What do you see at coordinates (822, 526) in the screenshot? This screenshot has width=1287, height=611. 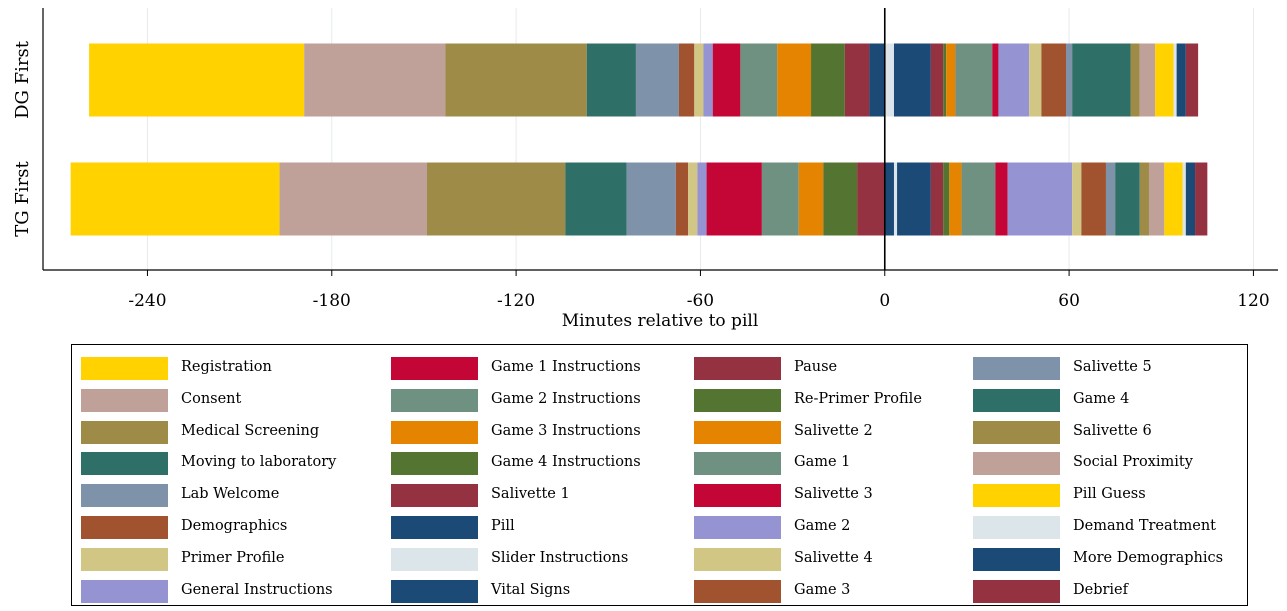 I see `legend-label: Game 2` at bounding box center [822, 526].